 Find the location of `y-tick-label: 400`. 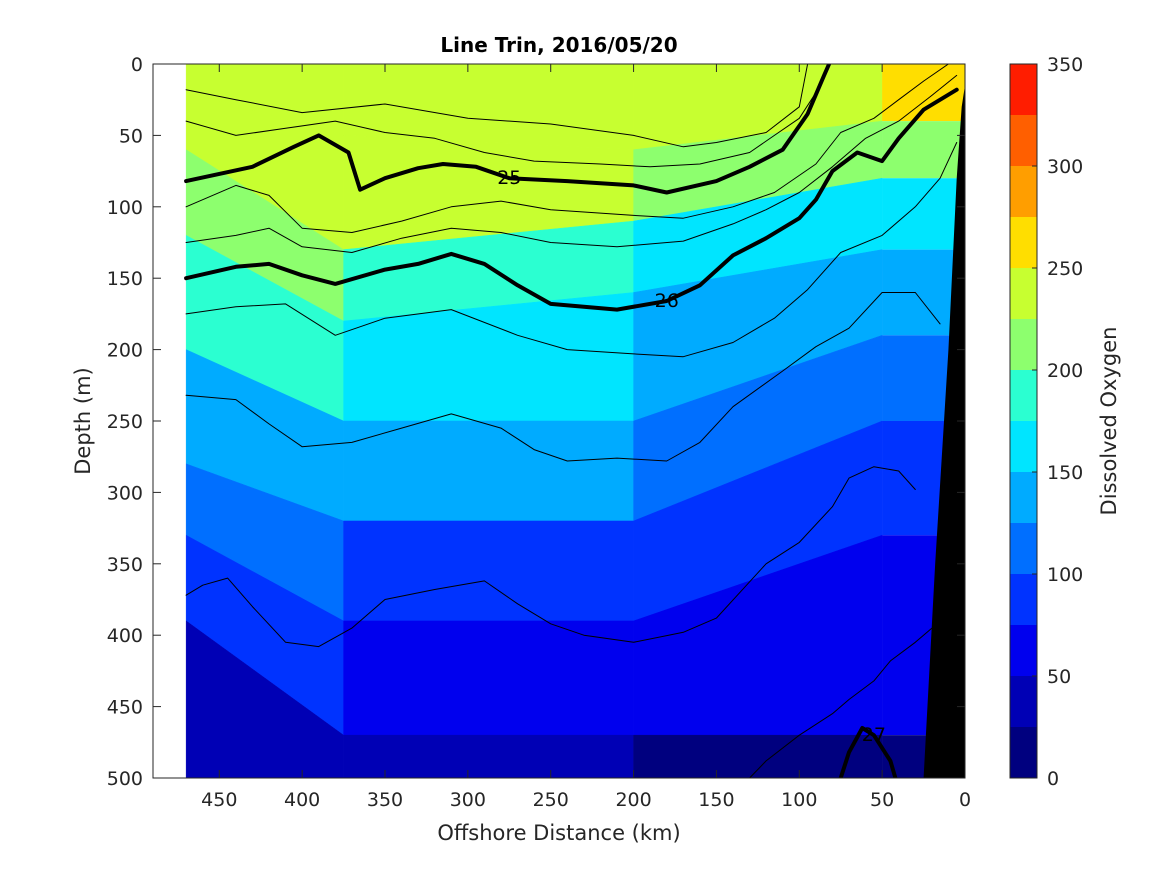

y-tick-label: 400 is located at coordinates (125, 636).